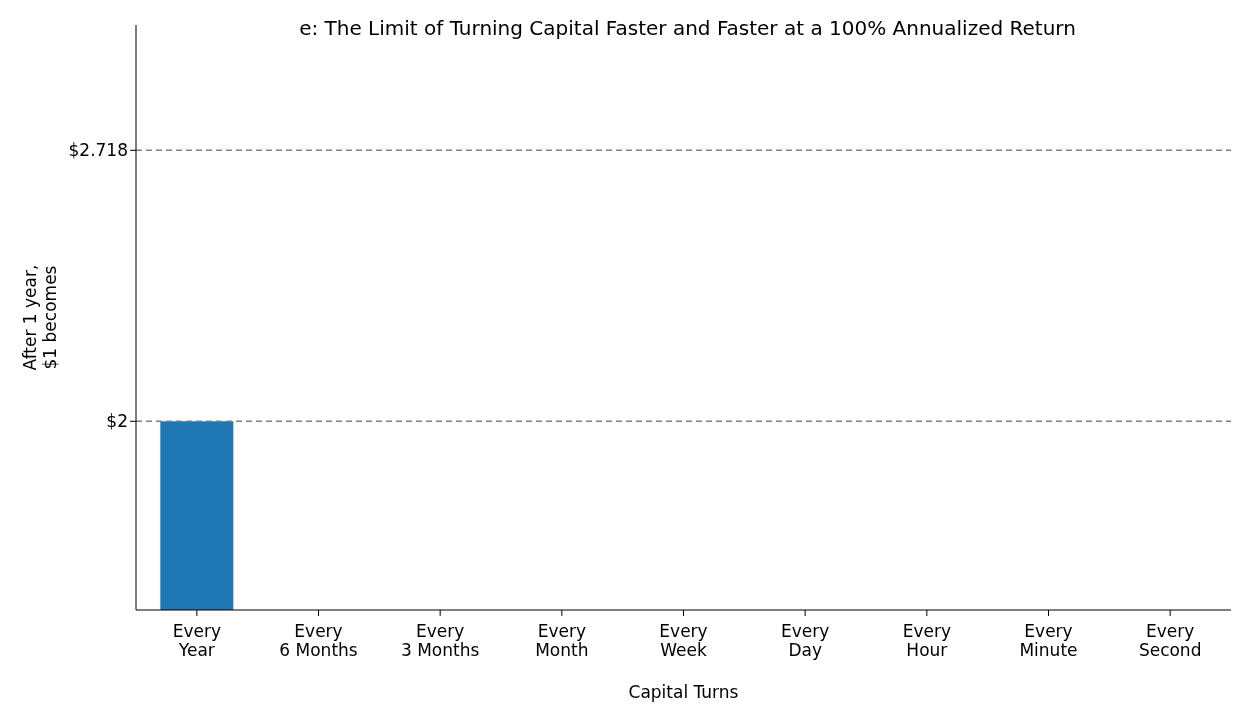 Image resolution: width=1243 pixels, height=716 pixels. Describe the element at coordinates (440, 640) in the screenshot. I see `x-tick-label: Every 3 Months` at that location.